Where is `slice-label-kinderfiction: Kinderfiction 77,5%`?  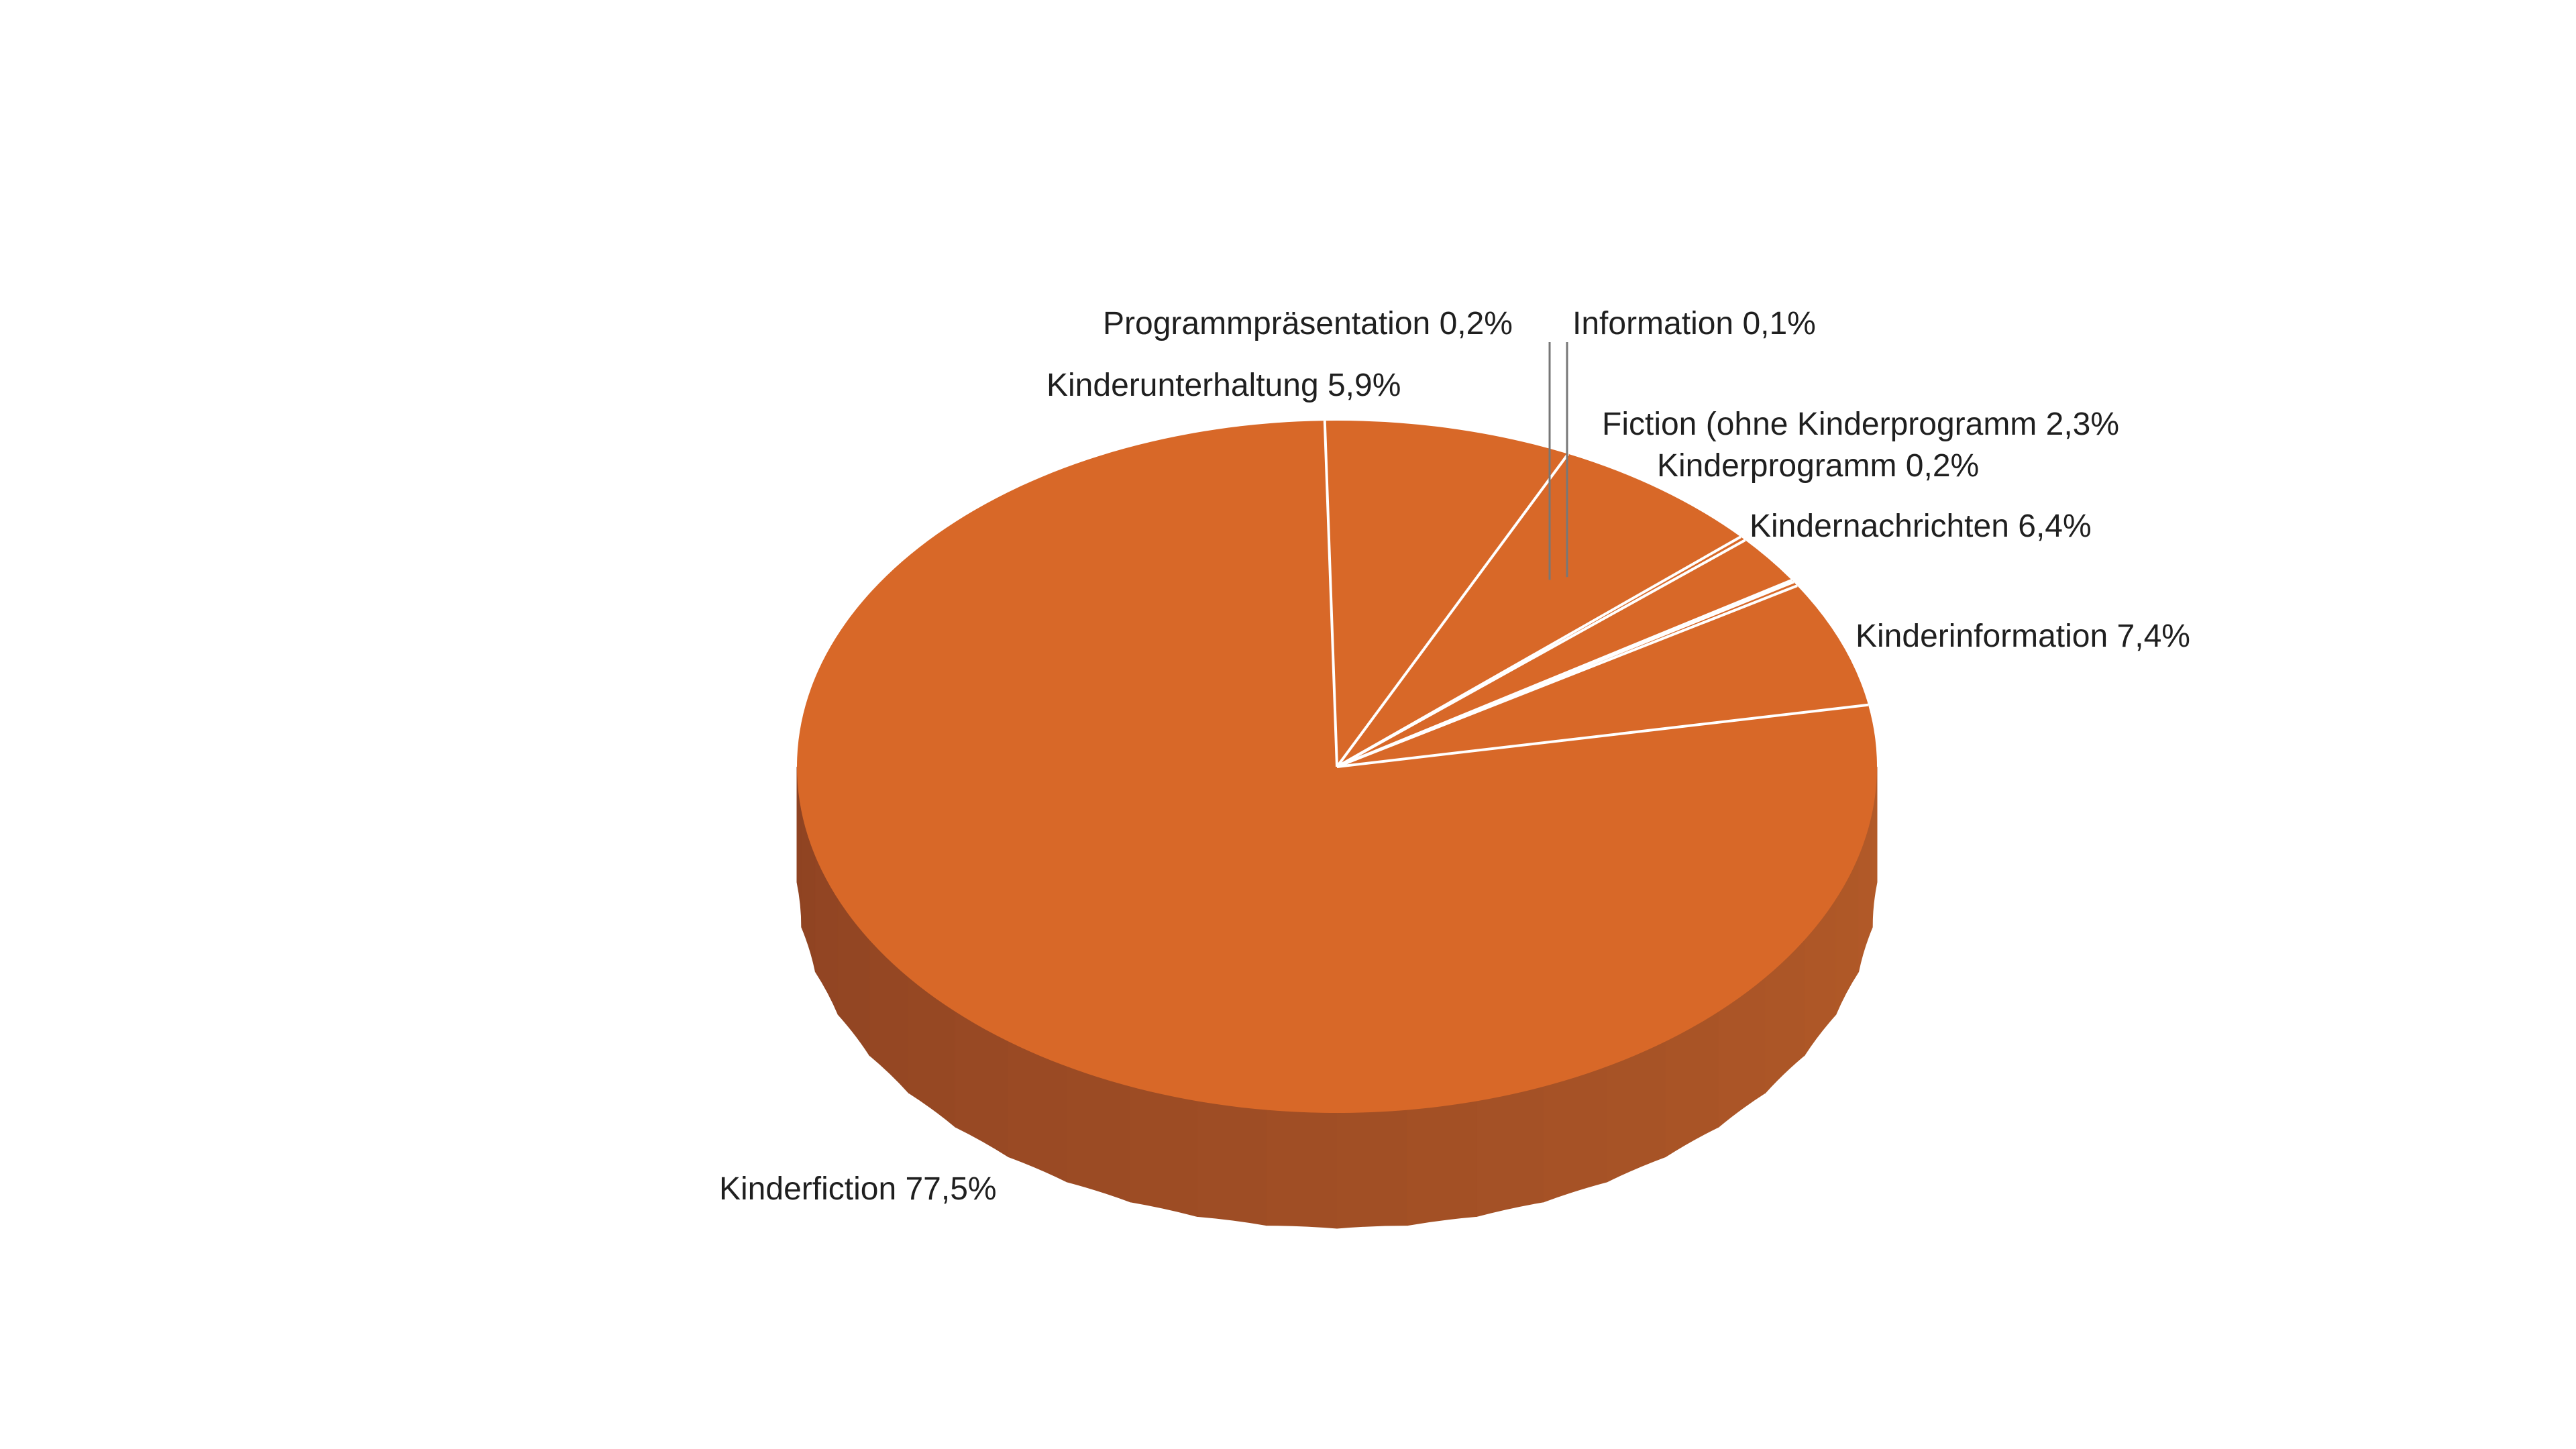 slice-label-kinderfiction: Kinderfiction 77,5% is located at coordinates (858, 1189).